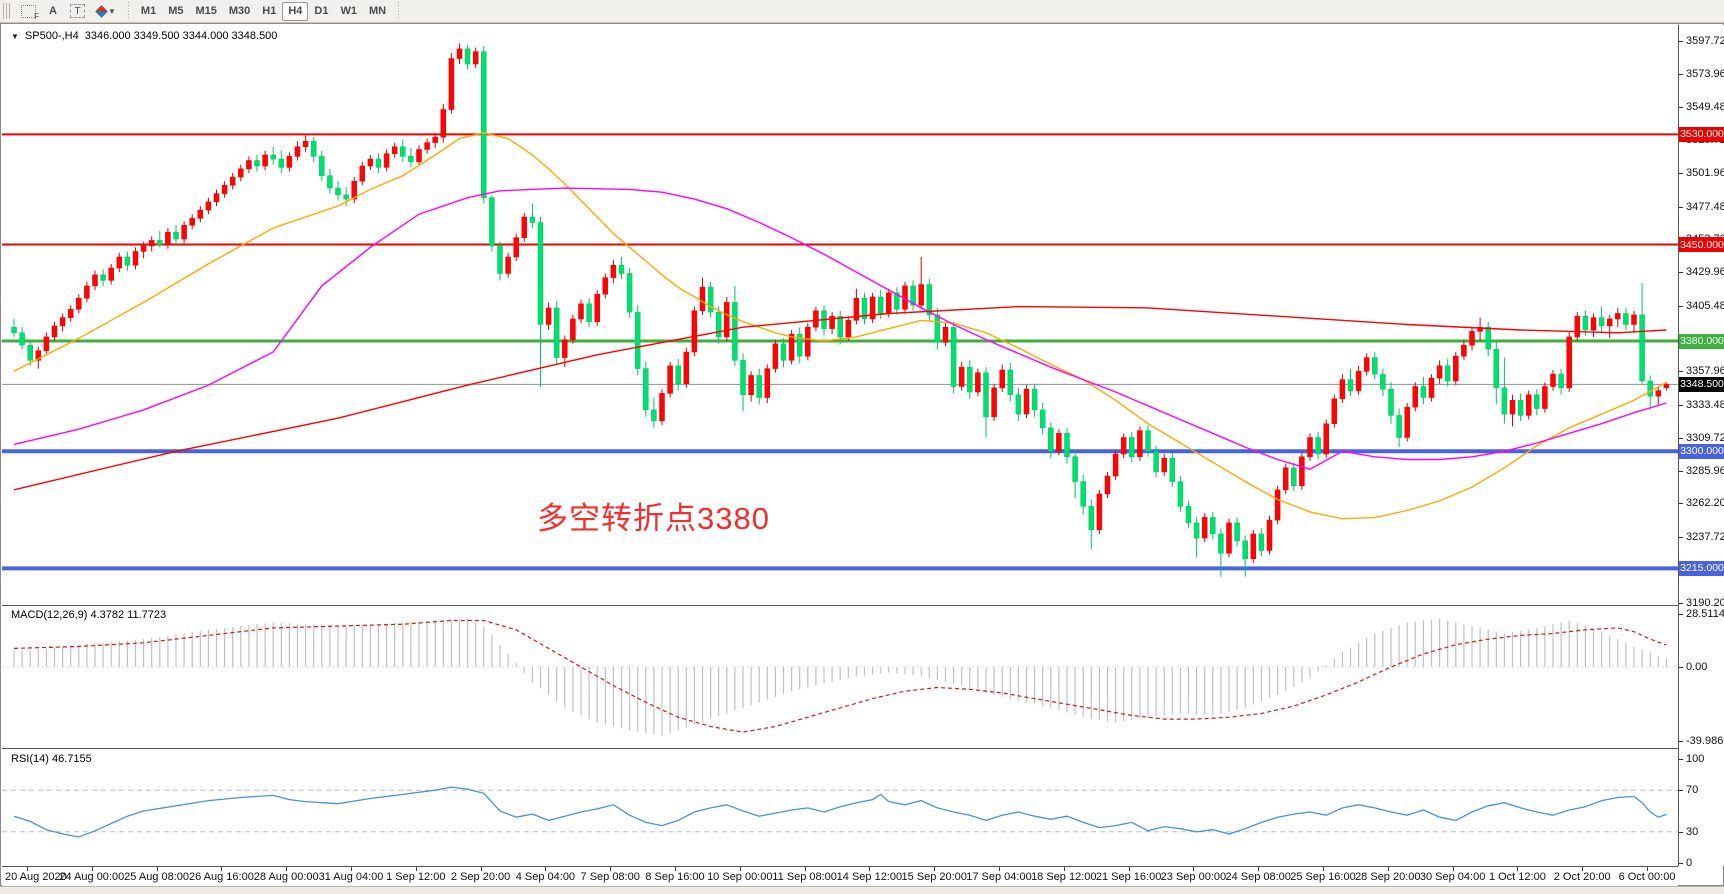  Describe the element at coordinates (1701, 741) in the screenshot. I see `macd-axis-label: -39.9869` at that location.